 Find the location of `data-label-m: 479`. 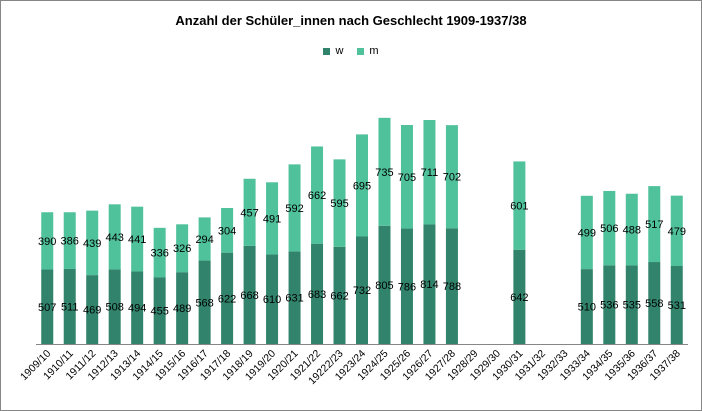

data-label-m: 479 is located at coordinates (677, 232).